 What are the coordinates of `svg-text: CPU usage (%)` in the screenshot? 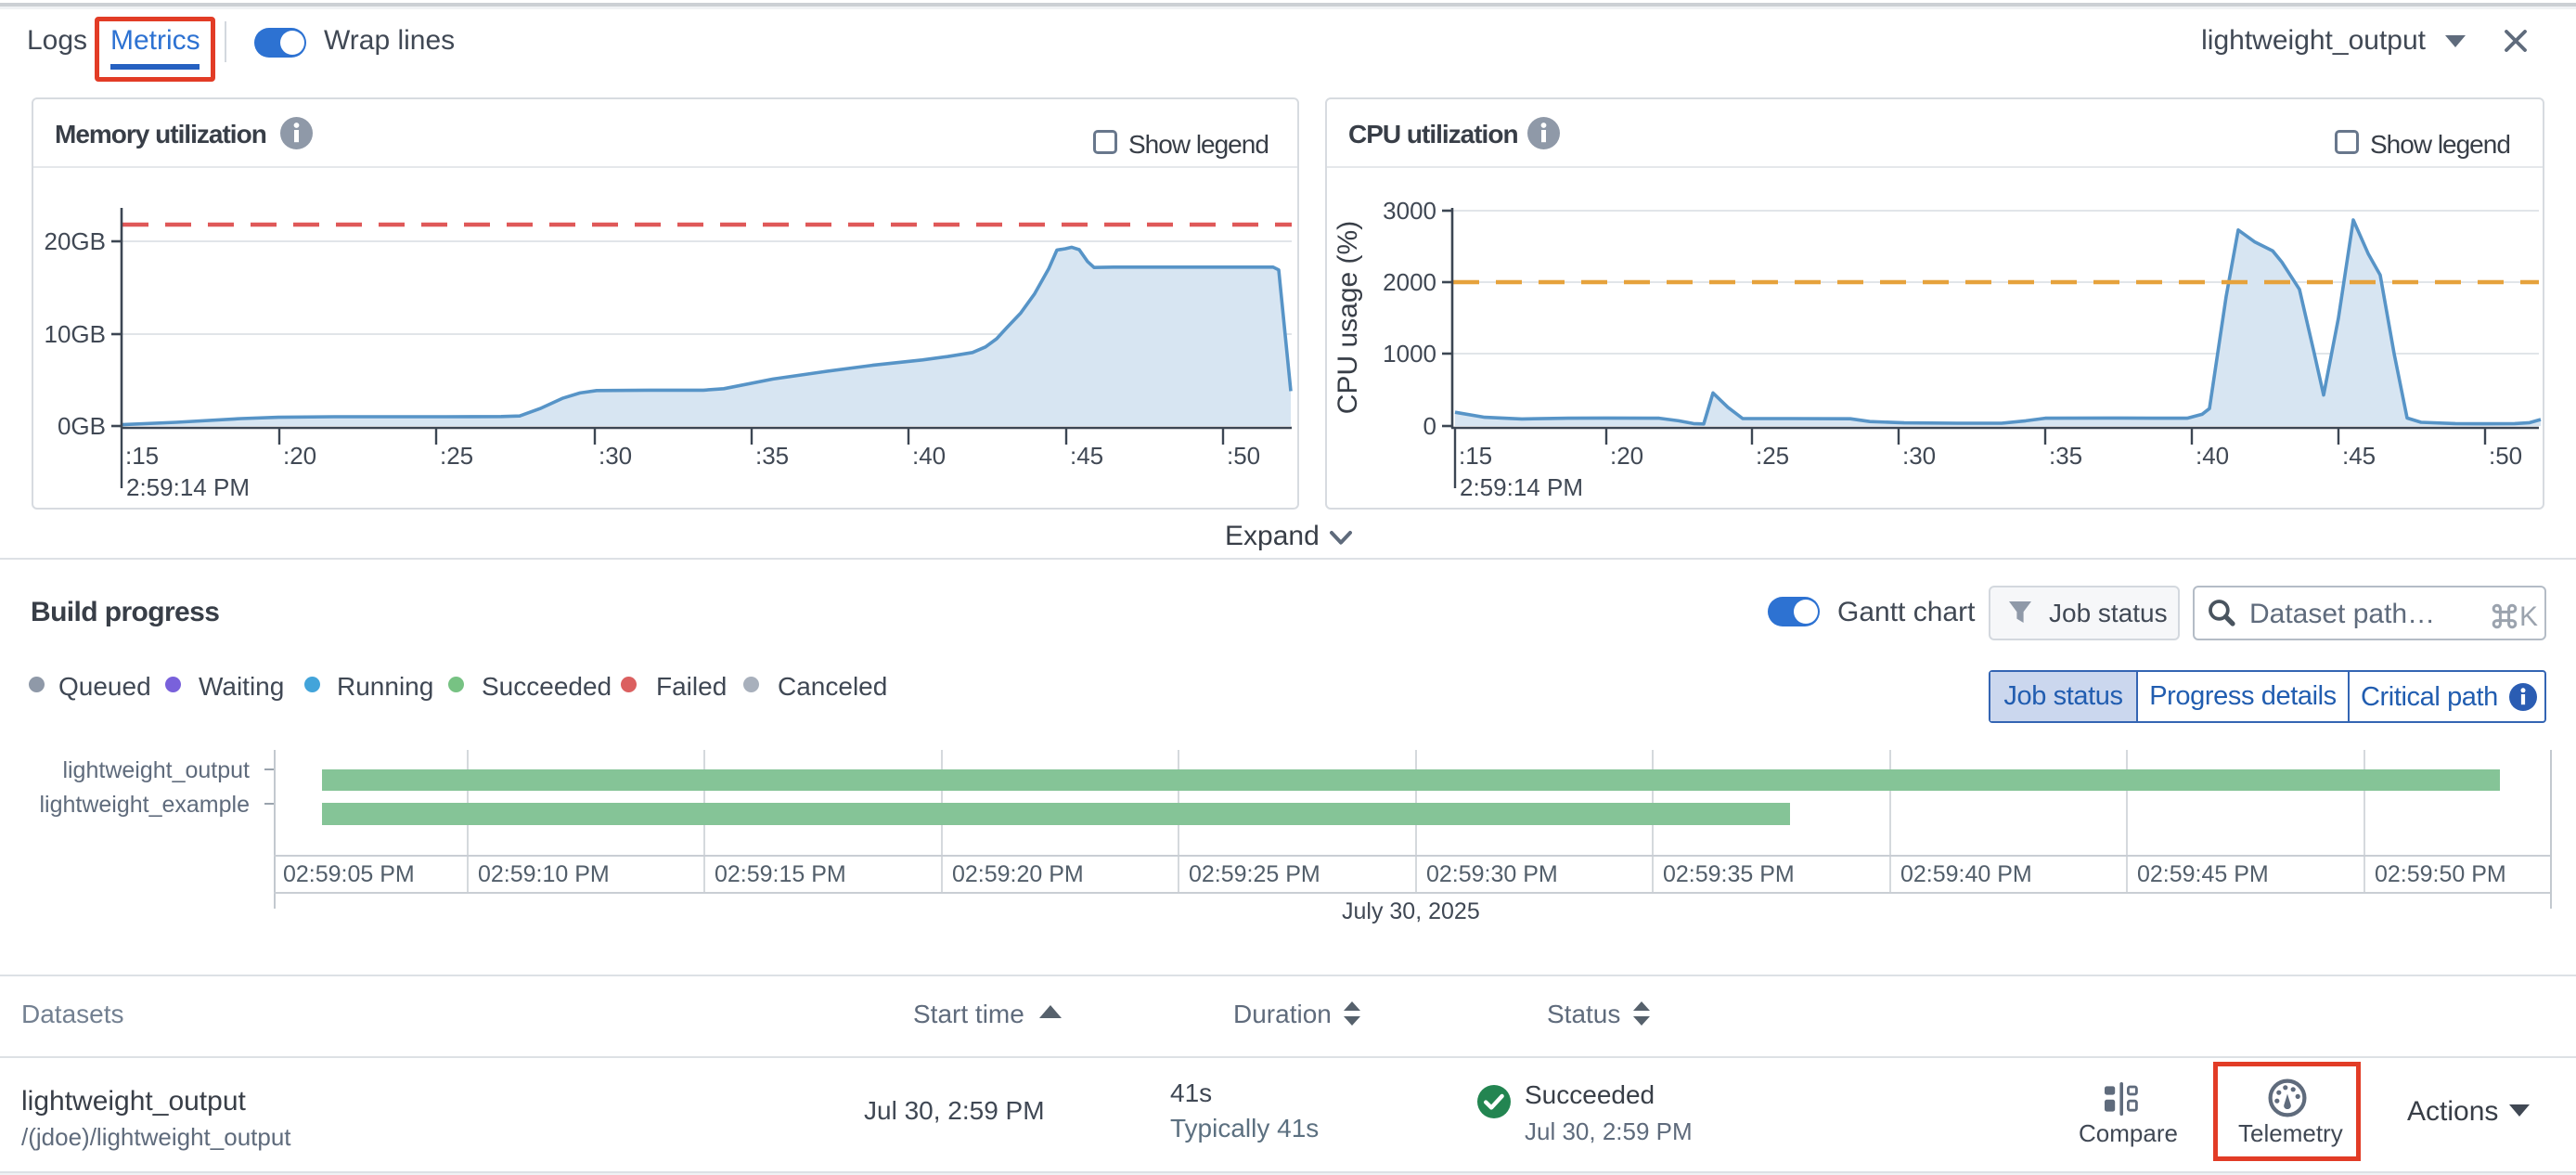 It's located at (1348, 318).